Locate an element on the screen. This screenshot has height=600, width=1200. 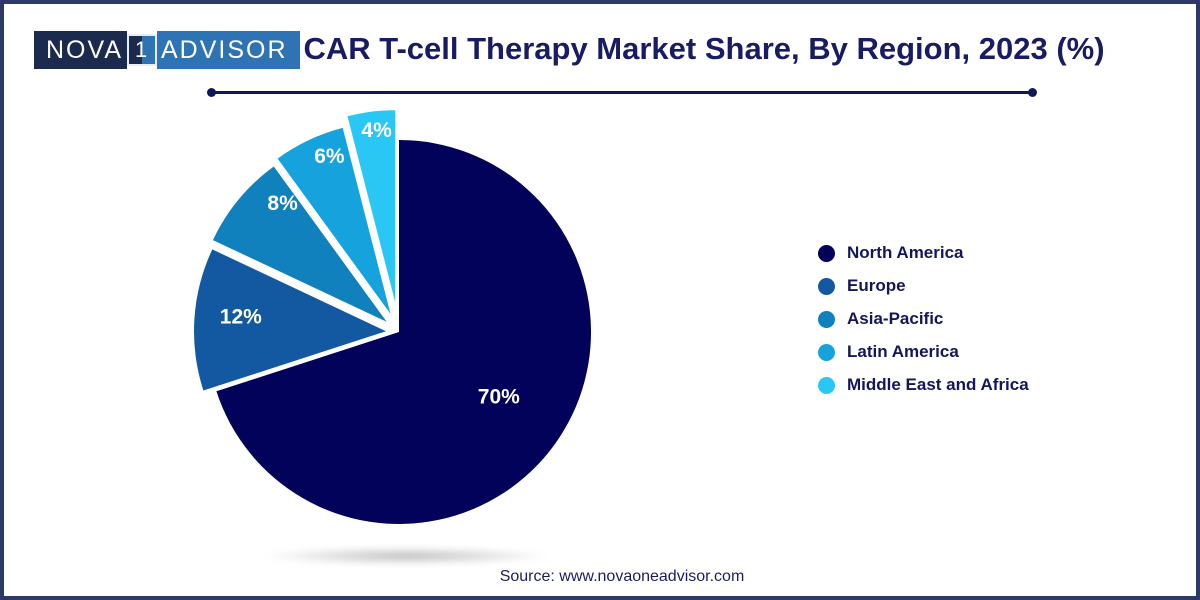
legend-label: Asia-Pacific is located at coordinates (895, 318).